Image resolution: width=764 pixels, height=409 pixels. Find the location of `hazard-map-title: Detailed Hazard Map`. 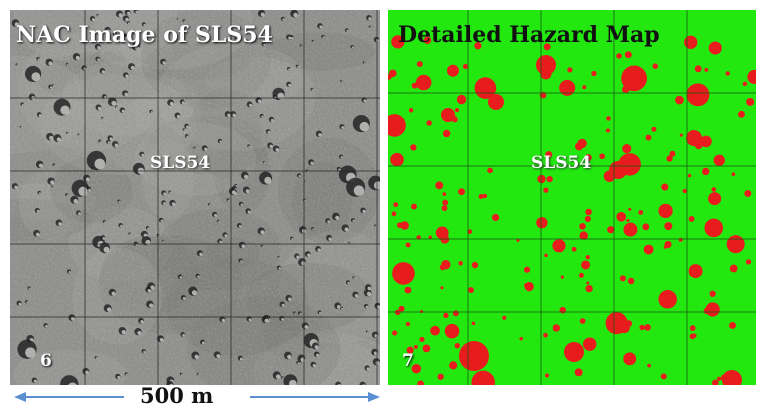

hazard-map-title: Detailed Hazard Map is located at coordinates (529, 35).